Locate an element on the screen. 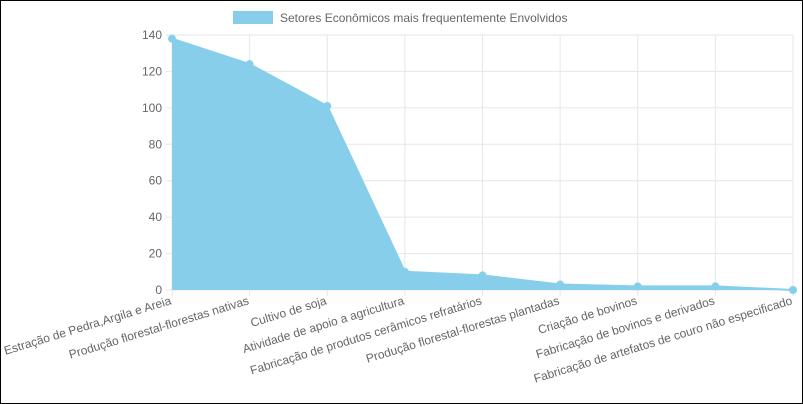 The width and height of the screenshot is (803, 404). y-tick-label: 60 is located at coordinates (156, 181).